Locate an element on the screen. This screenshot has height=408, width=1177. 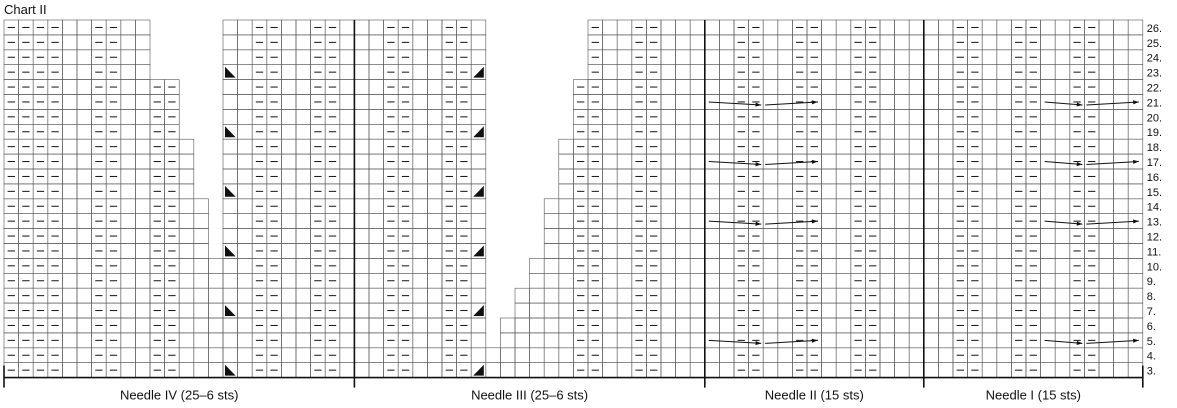
cable-arrow-right-head is located at coordinates (1136, 340).